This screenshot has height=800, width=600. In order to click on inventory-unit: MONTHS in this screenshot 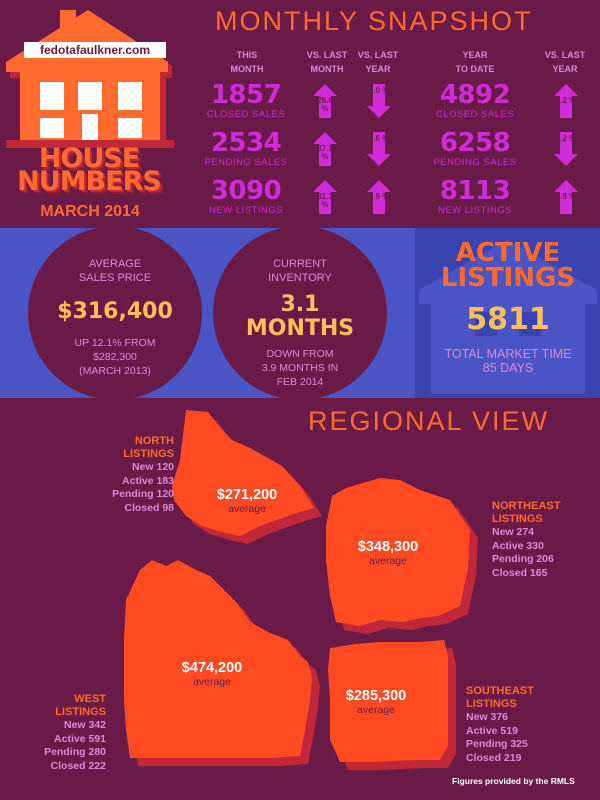, I will do `click(300, 328)`.